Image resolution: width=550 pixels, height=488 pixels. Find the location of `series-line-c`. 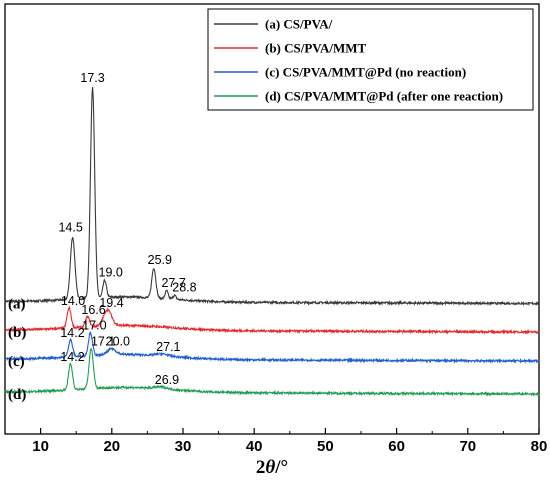

series-line-c is located at coordinates (272, 348).